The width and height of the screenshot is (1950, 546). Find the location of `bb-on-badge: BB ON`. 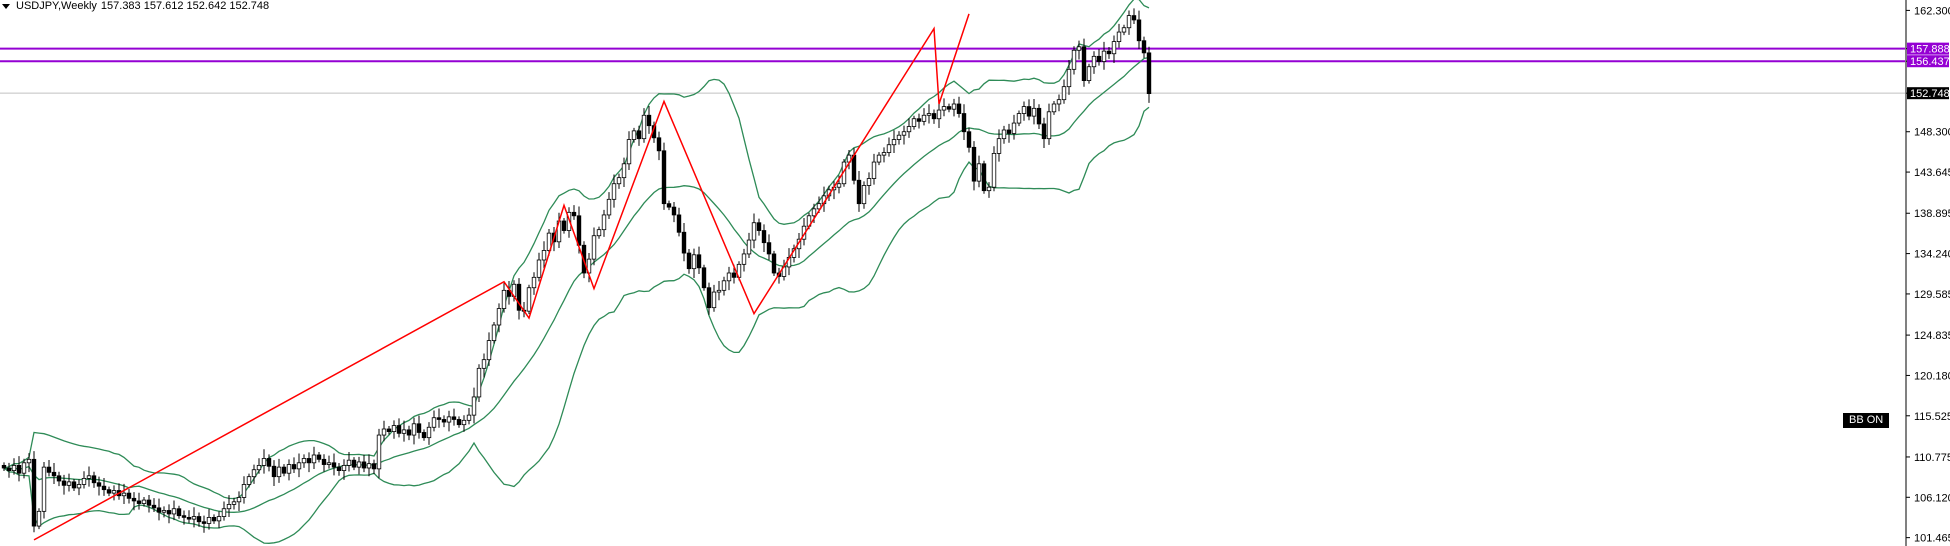

bb-on-badge: BB ON is located at coordinates (1866, 420).